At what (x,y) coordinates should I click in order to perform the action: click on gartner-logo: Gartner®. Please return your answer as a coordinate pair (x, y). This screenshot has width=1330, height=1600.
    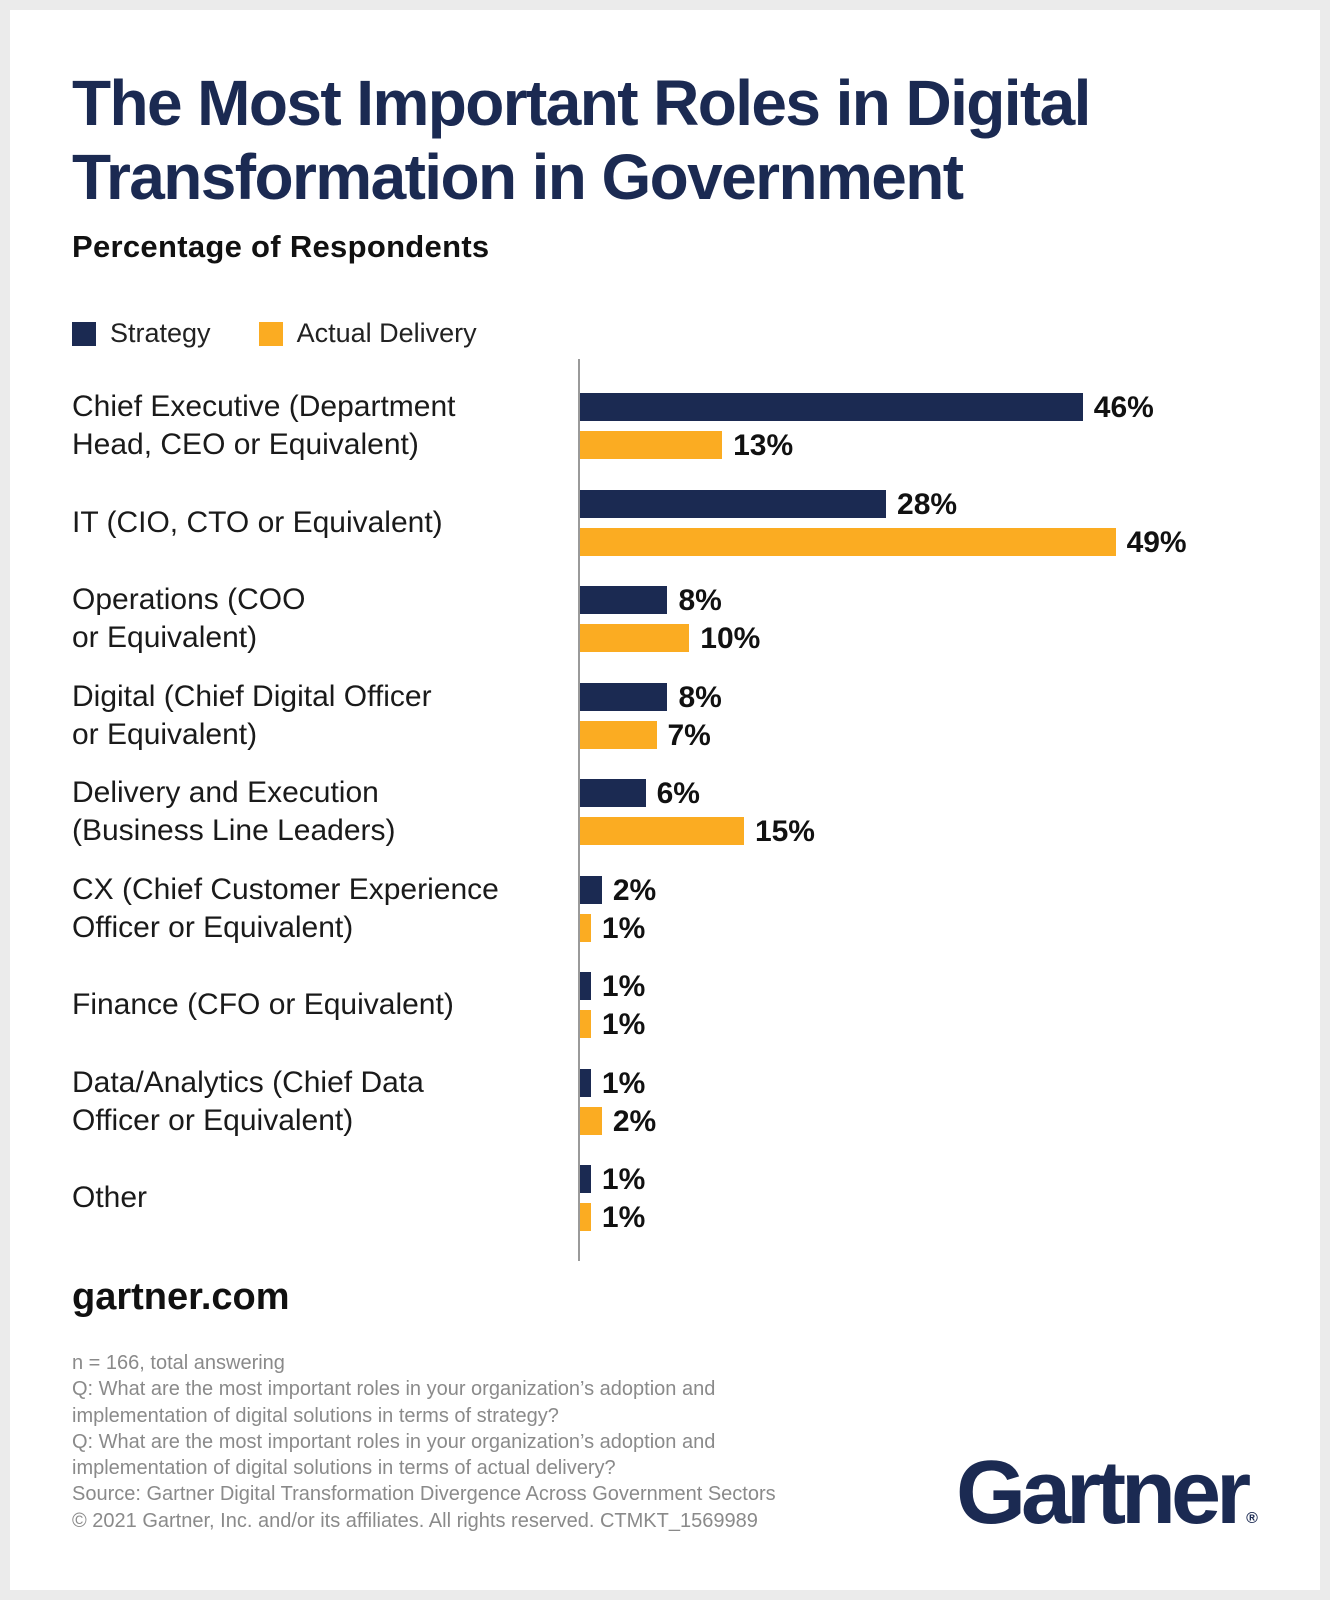
    Looking at the image, I should click on (1107, 1506).